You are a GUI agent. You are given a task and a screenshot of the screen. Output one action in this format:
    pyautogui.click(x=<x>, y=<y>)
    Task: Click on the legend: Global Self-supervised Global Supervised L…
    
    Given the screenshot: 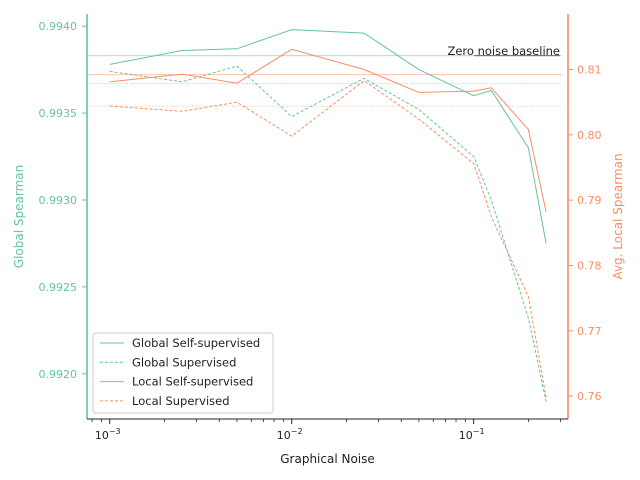 What is the action you would take?
    pyautogui.click(x=183, y=373)
    